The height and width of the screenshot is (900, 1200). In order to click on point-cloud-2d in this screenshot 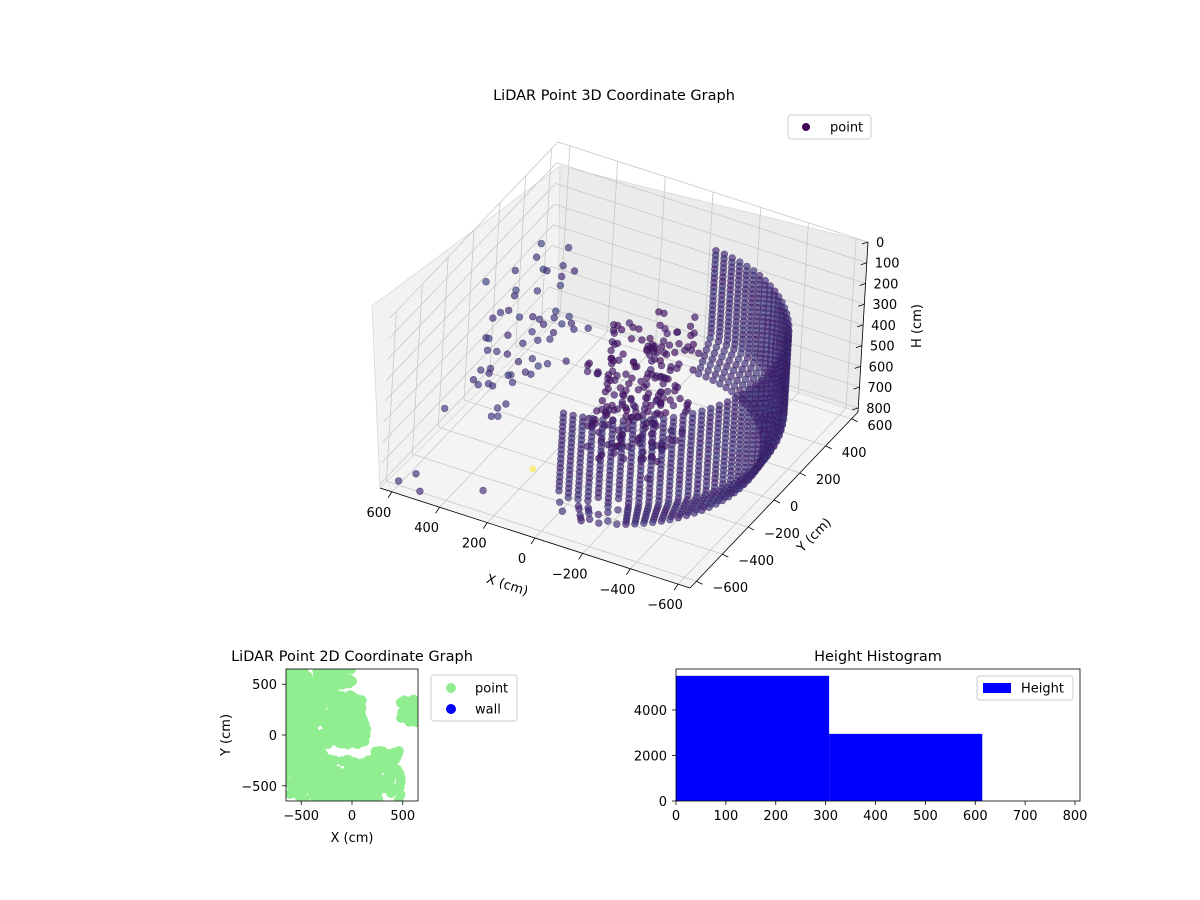, I will do `click(352, 735)`.